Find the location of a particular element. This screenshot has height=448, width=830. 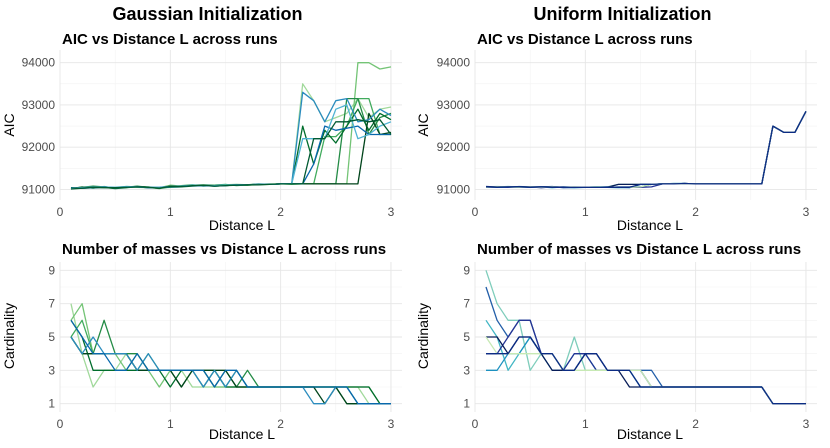

series-line-run1 is located at coordinates (646, 149).